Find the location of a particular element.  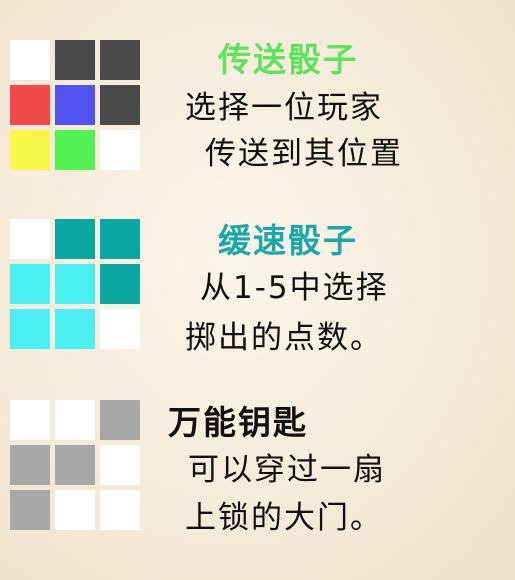

card-description-line: 选择一位玩家 is located at coordinates (284, 108).